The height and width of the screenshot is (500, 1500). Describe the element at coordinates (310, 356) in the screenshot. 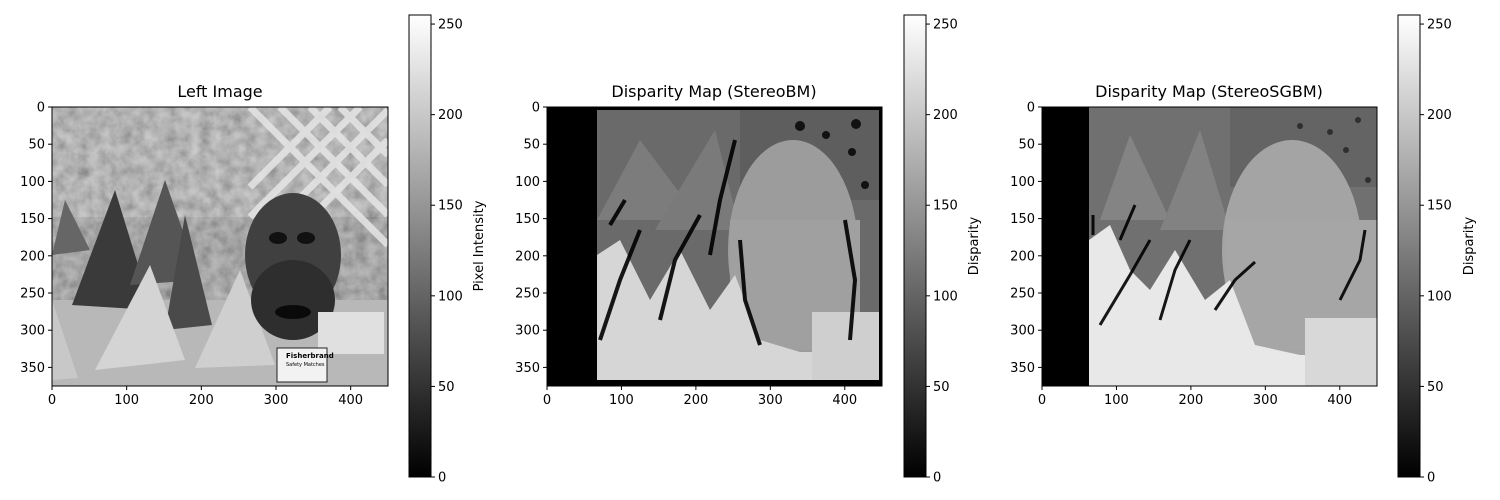

I see `matchbox-brand: Fisherbrand` at that location.